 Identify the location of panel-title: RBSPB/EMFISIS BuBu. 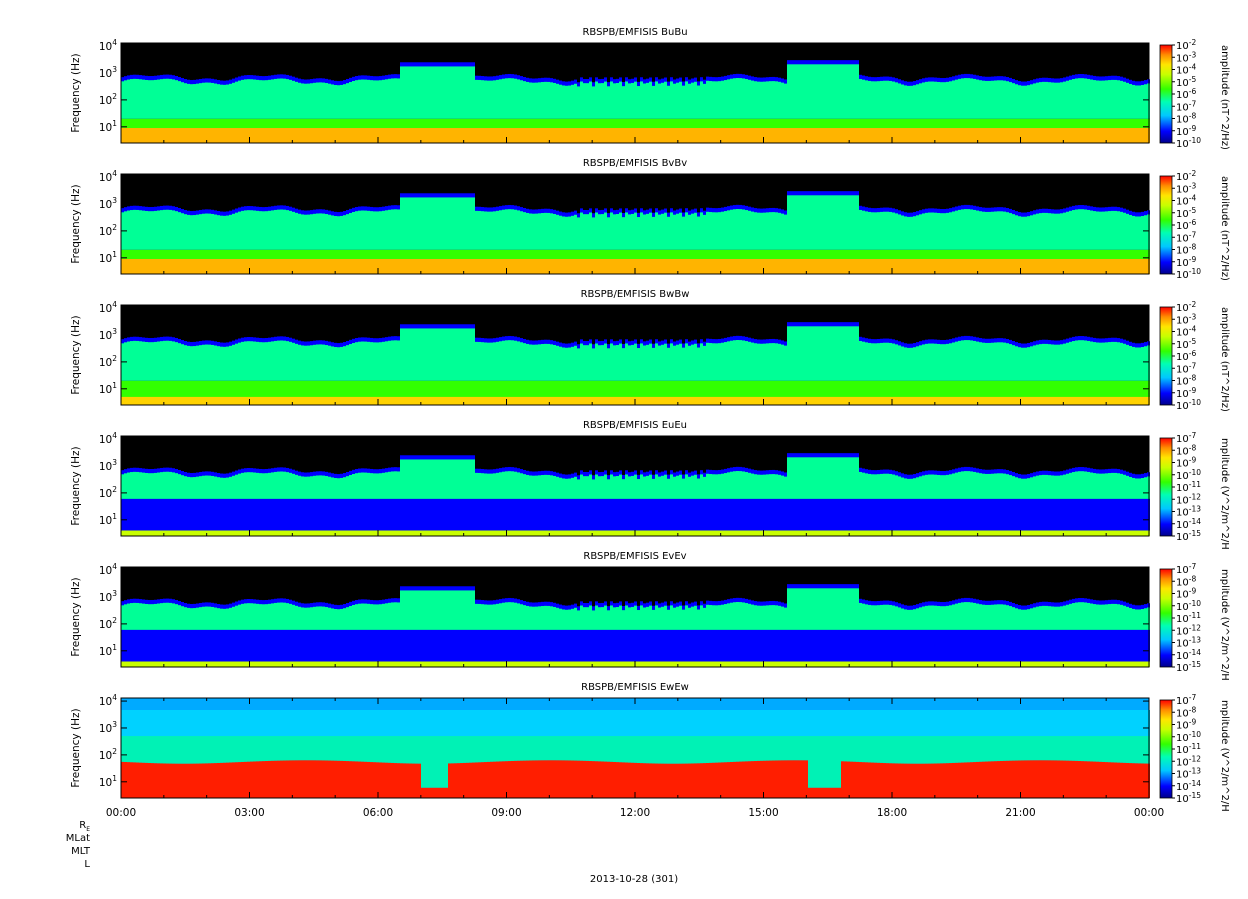
(634, 32).